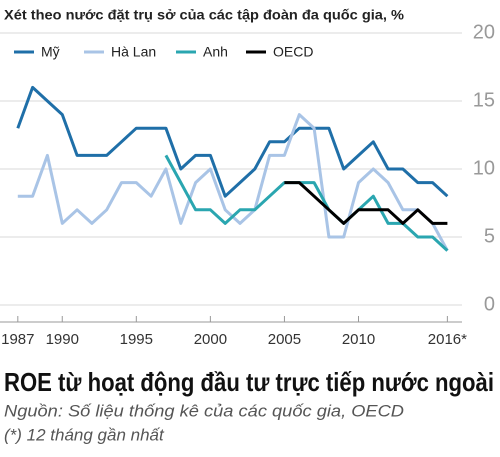 This screenshot has width=500, height=457. Describe the element at coordinates (215, 52) in the screenshot. I see `legend-label: Anh` at that location.